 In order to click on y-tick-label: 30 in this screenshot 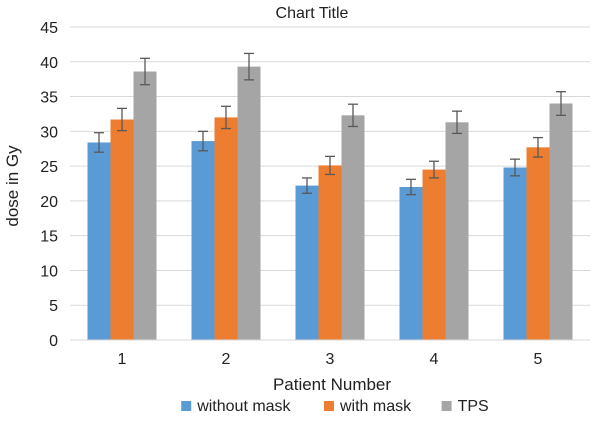, I will do `click(49, 132)`.